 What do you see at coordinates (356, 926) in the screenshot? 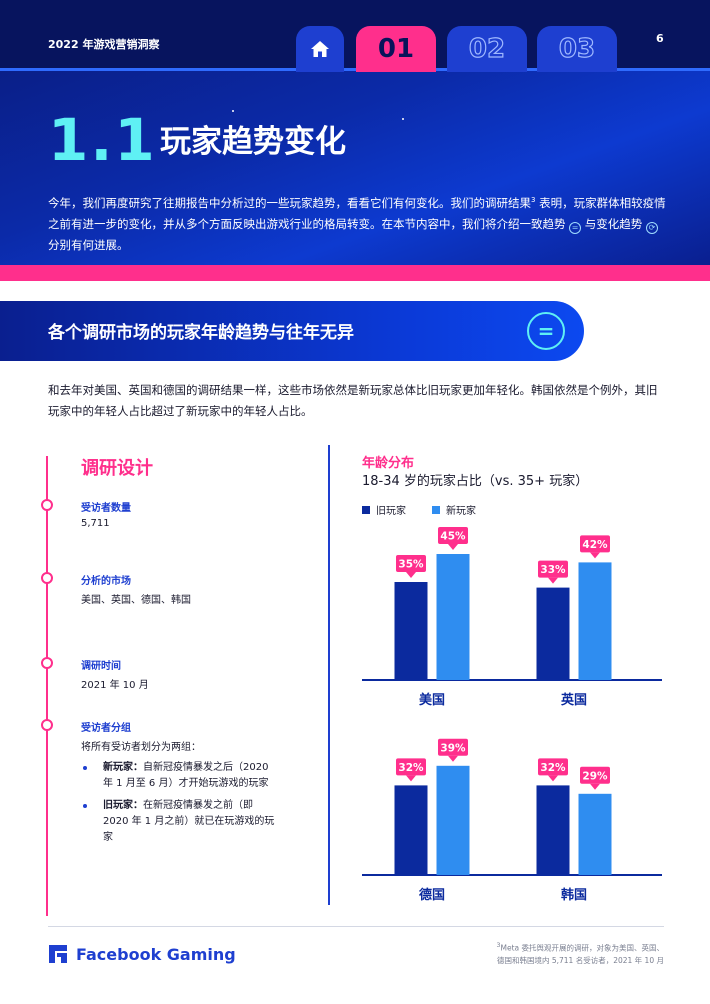
I see `footer-divider` at bounding box center [356, 926].